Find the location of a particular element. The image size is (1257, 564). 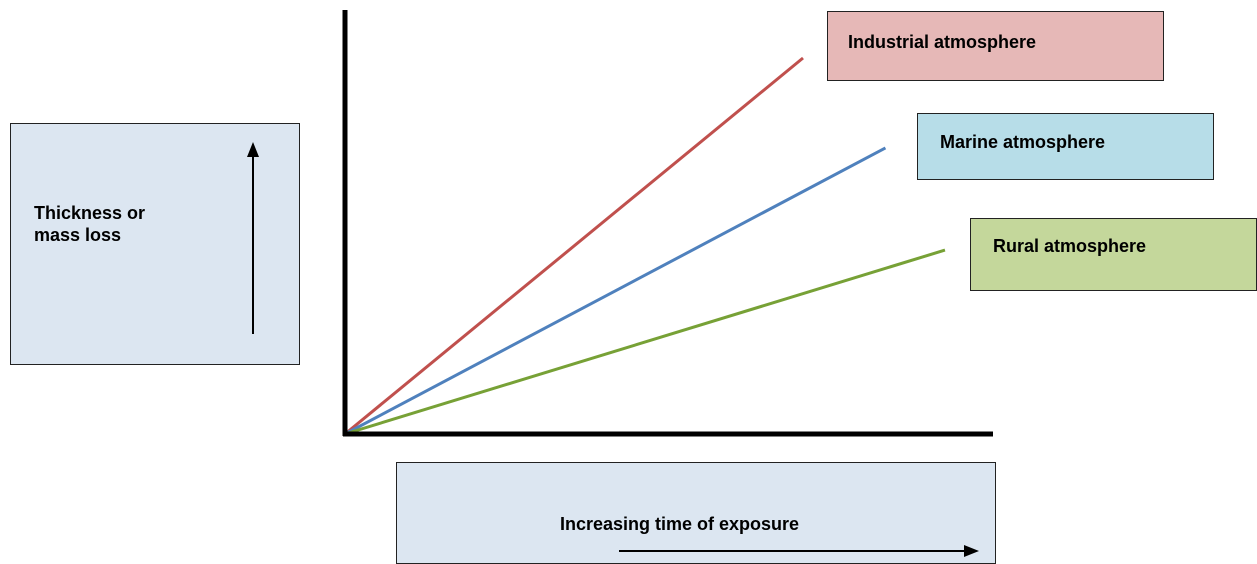

legend-industrial-atmosphere: Industrial atmosphere is located at coordinates (995, 46).